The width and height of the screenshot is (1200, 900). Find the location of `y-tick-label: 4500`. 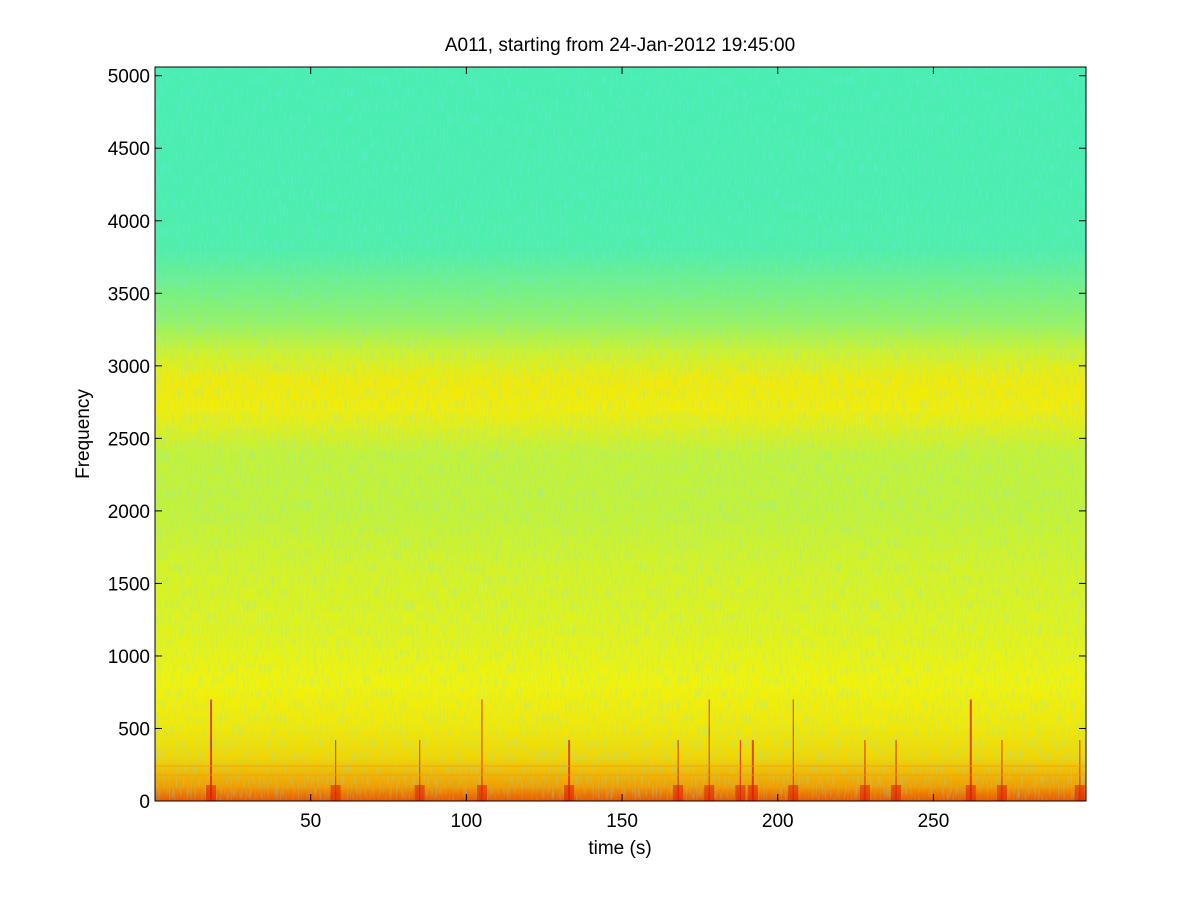

y-tick-label: 4500 is located at coordinates (129, 149).